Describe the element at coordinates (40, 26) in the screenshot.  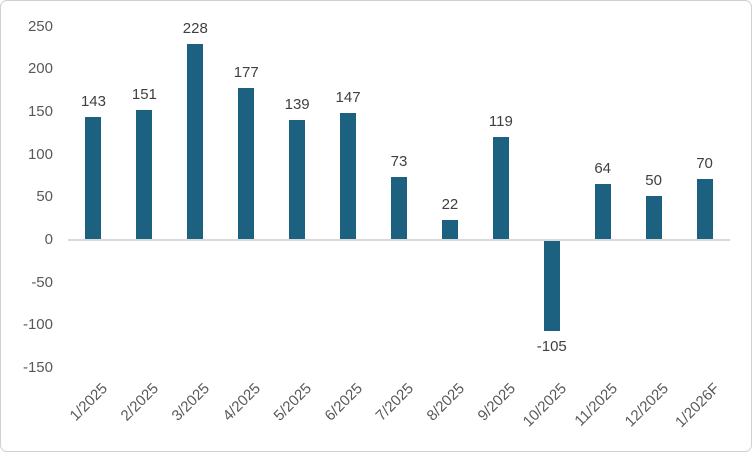
I see `y-axis-tick-label: 250` at that location.